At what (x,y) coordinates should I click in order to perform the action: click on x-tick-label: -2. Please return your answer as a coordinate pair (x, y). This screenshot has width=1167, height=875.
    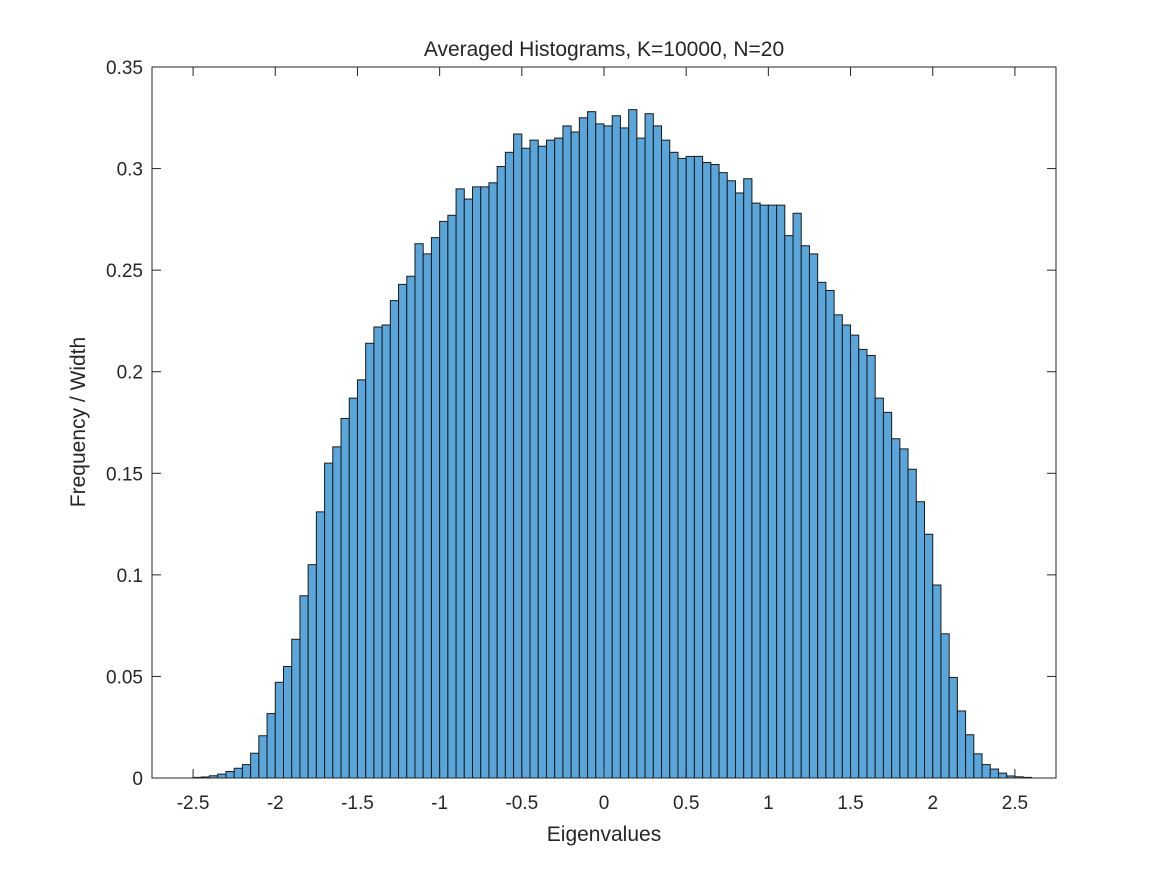
    Looking at the image, I should click on (275, 803).